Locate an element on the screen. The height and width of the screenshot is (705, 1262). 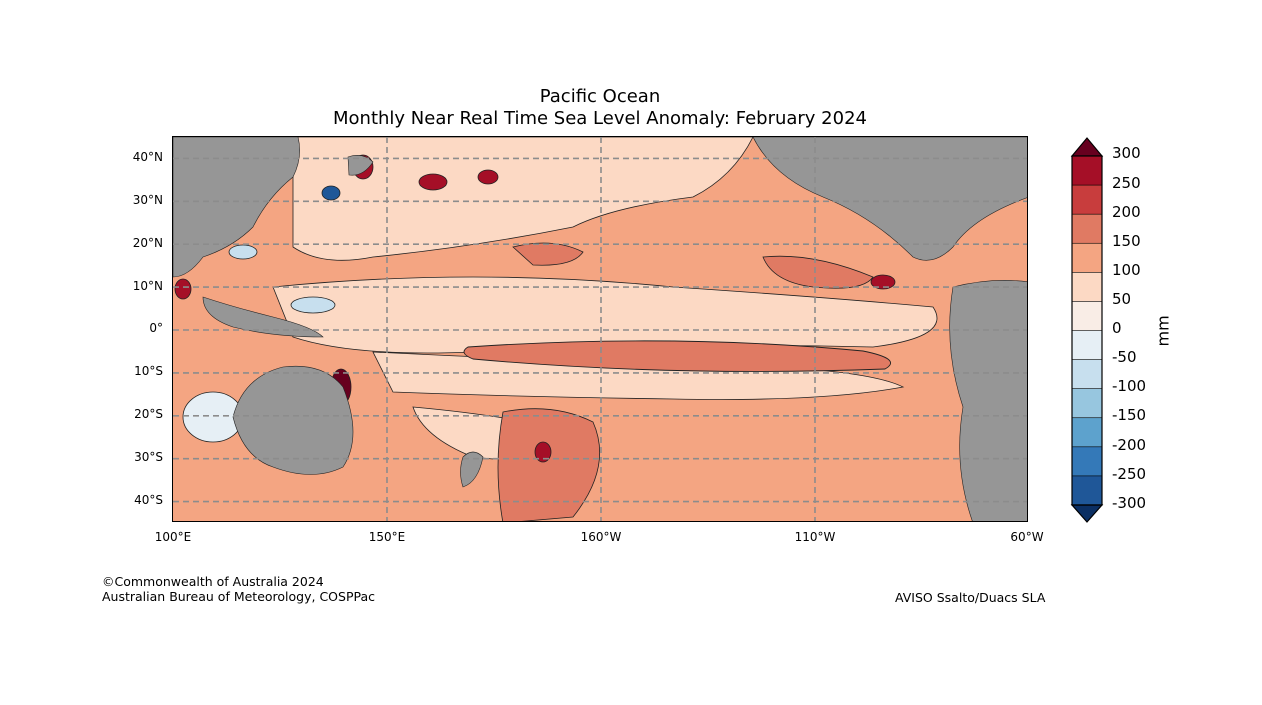
anomaly-patch-north-central is located at coordinates (548, 254).